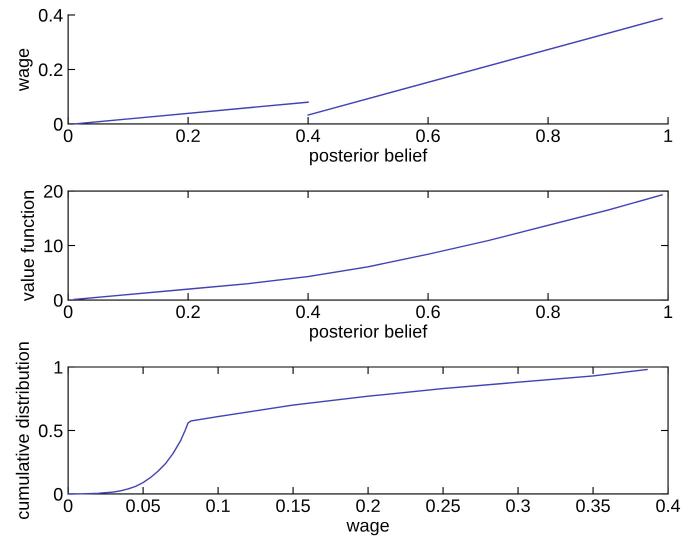 This screenshot has width=688, height=545. Describe the element at coordinates (443, 505) in the screenshot. I see `x-tick-label: 0.25` at that location.